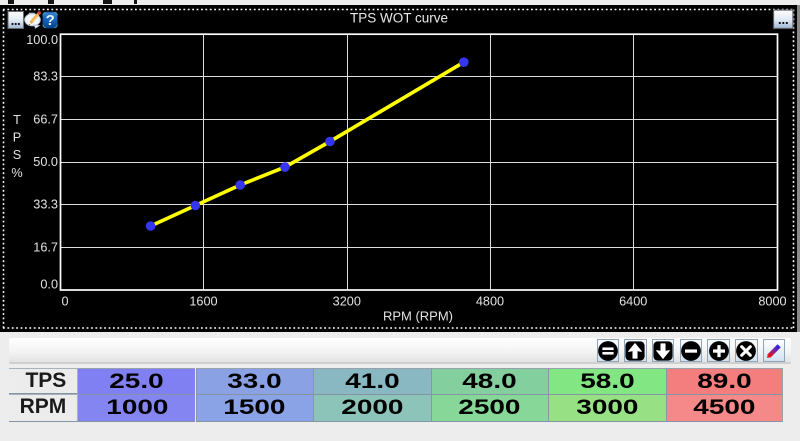 The width and height of the screenshot is (800, 441). Describe the element at coordinates (203, 302) in the screenshot. I see `svg-text: 1600` at that location.